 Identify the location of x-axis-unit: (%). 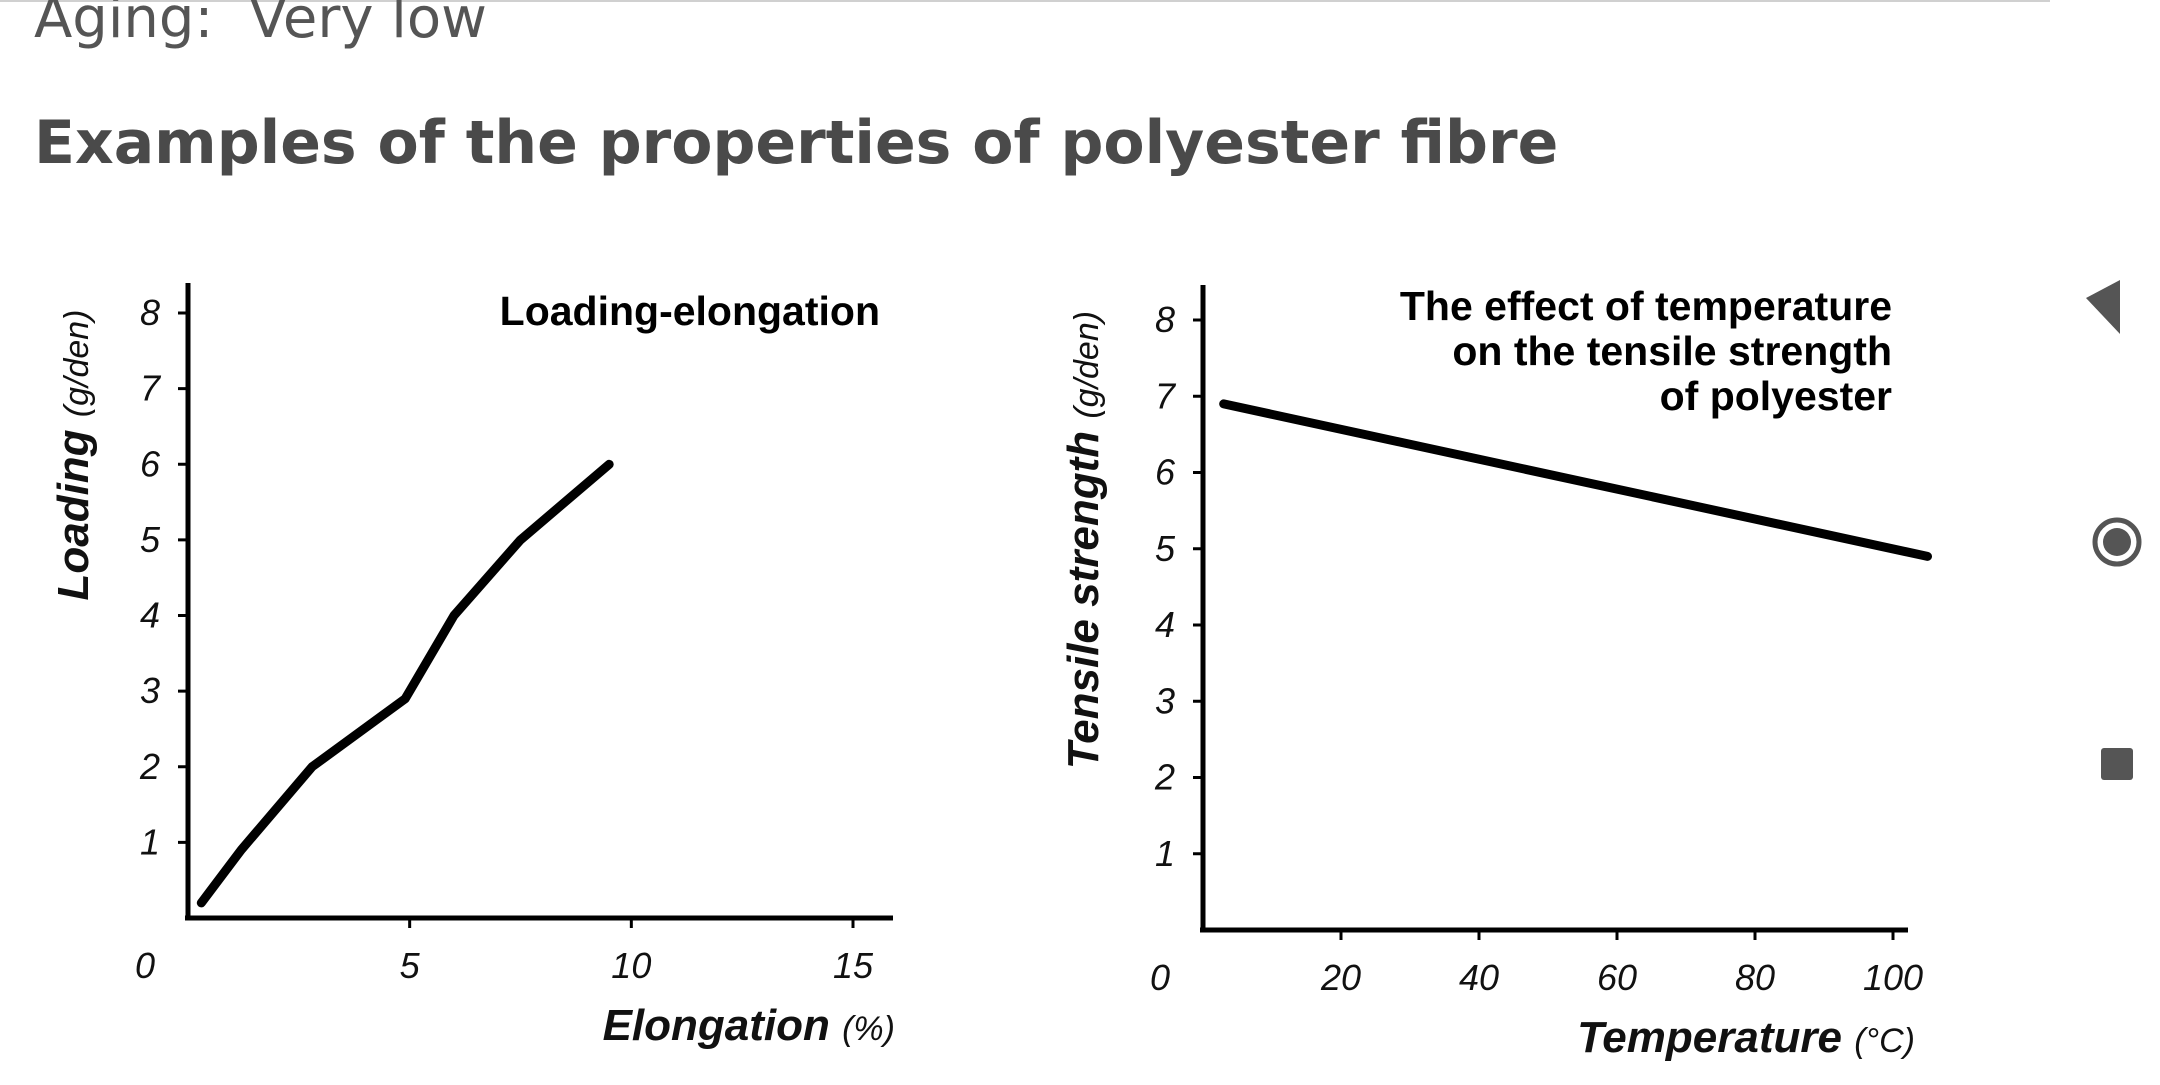
(868, 1029).